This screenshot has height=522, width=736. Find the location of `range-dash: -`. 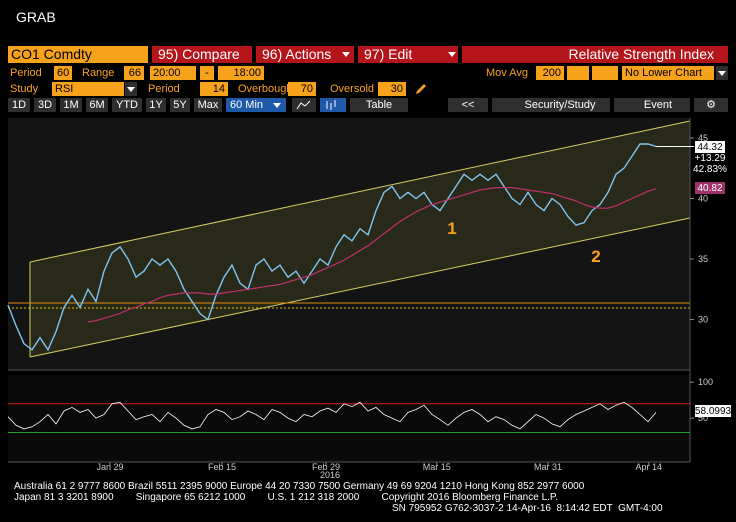

range-dash: - is located at coordinates (207, 73).